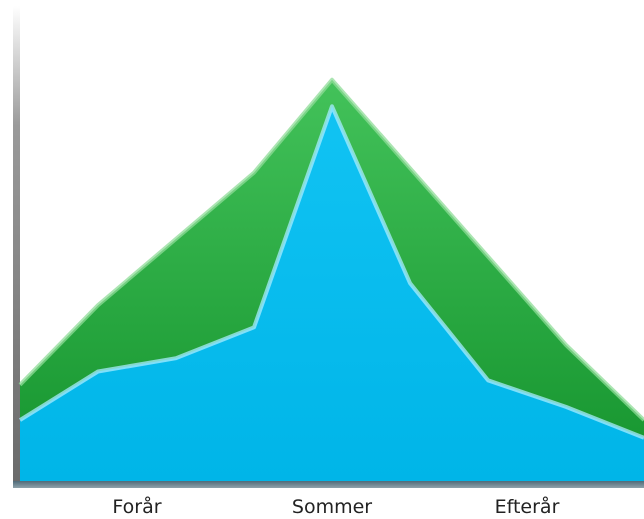 This screenshot has width=644, height=519. What do you see at coordinates (328, 484) in the screenshot?
I see `baseline-shadow` at bounding box center [328, 484].